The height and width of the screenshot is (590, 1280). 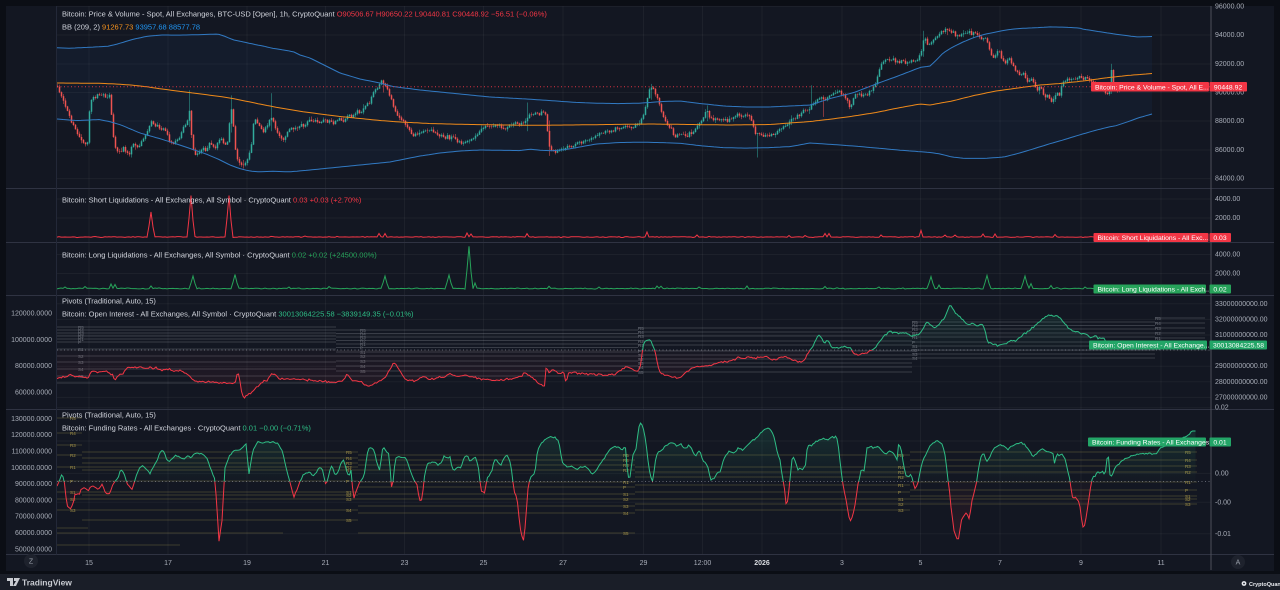 I want to click on svg-text: 90000.0000, so click(x=33, y=484).